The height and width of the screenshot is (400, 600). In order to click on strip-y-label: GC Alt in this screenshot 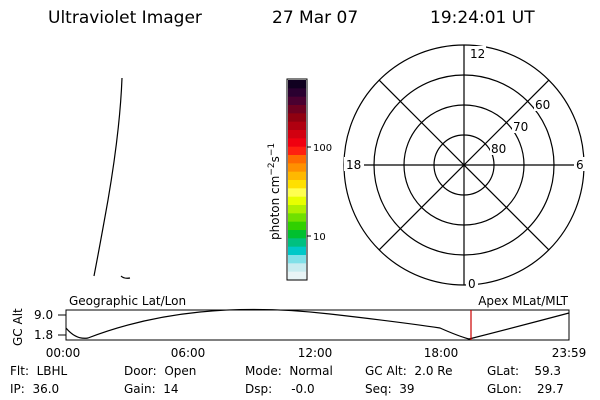, I will do `click(18, 327)`.